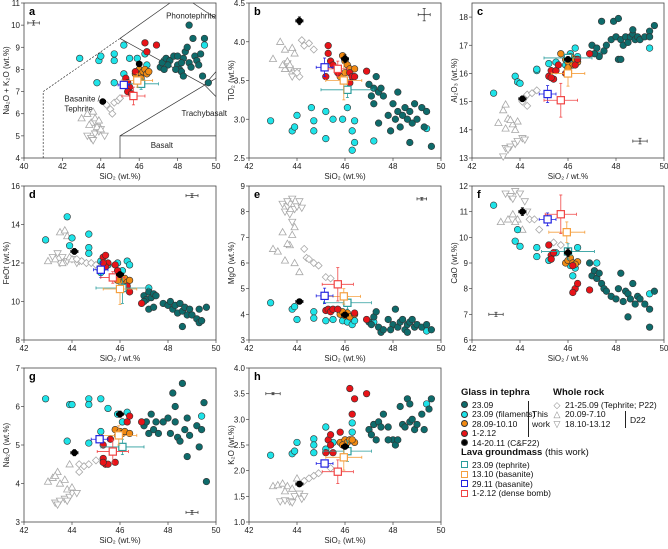 The height and width of the screenshot is (549, 668). I want to click on diamond-icon: ◇, so click(557, 404).